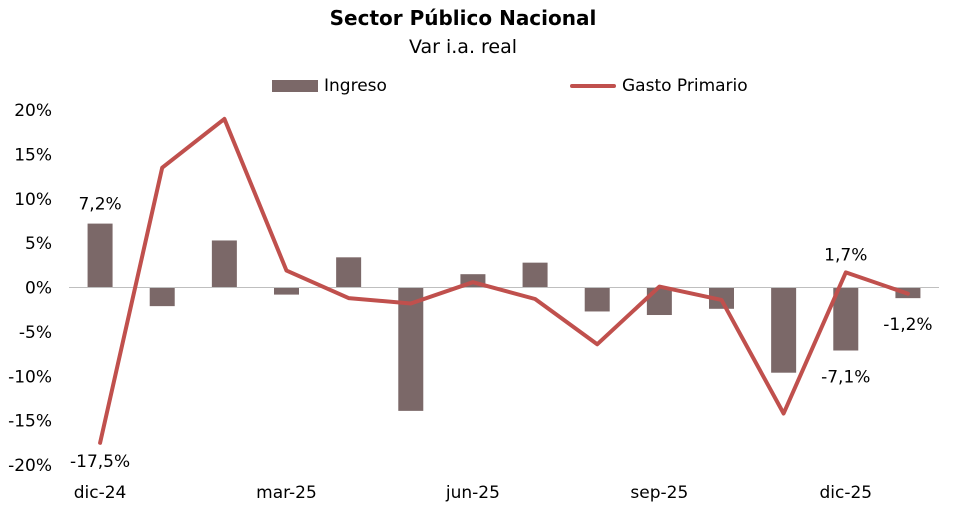  What do you see at coordinates (659, 493) in the screenshot?
I see `x-tick-label: sep-25` at bounding box center [659, 493].